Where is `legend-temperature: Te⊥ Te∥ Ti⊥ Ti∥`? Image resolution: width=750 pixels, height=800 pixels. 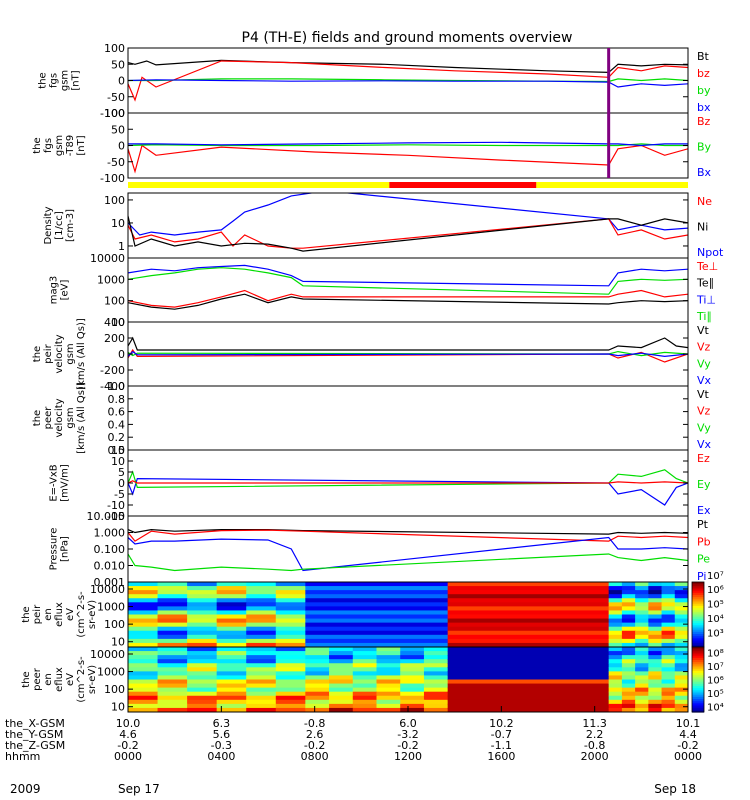
legend-temperature: Te⊥ Te∥ Ti⊥ Ti∥ is located at coordinates (707, 291).